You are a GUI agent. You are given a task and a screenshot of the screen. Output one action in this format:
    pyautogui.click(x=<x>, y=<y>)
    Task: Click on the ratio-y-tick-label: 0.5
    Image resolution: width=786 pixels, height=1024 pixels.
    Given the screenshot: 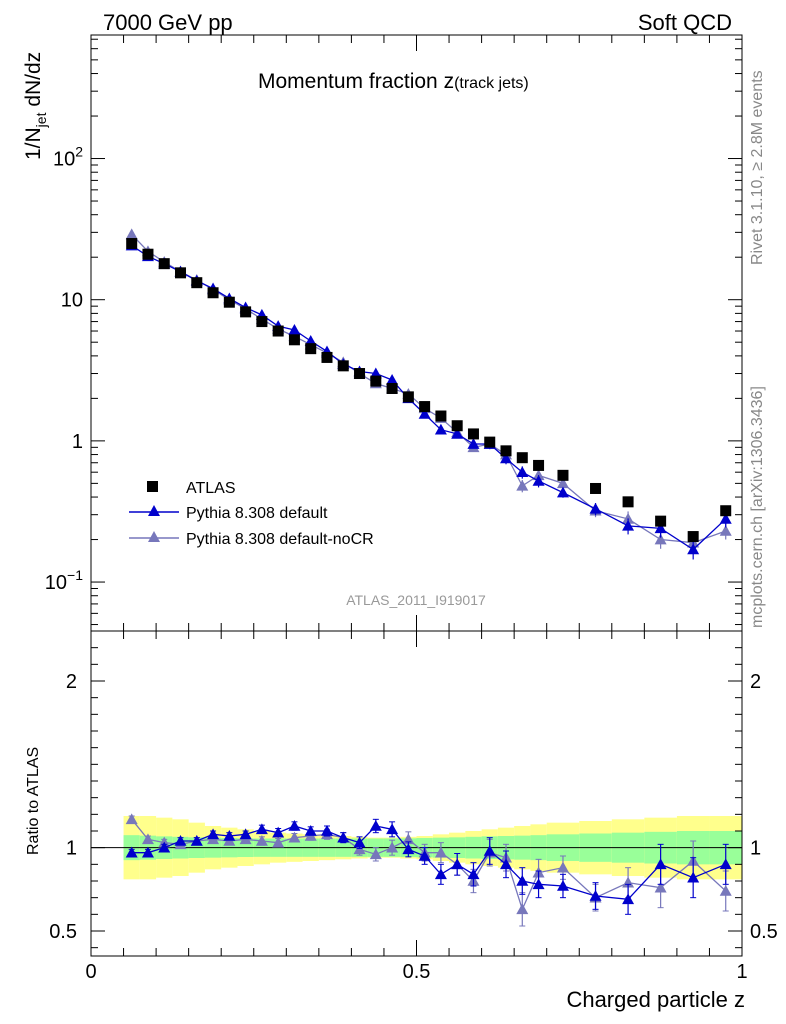 What is the action you would take?
    pyautogui.click(x=63, y=932)
    